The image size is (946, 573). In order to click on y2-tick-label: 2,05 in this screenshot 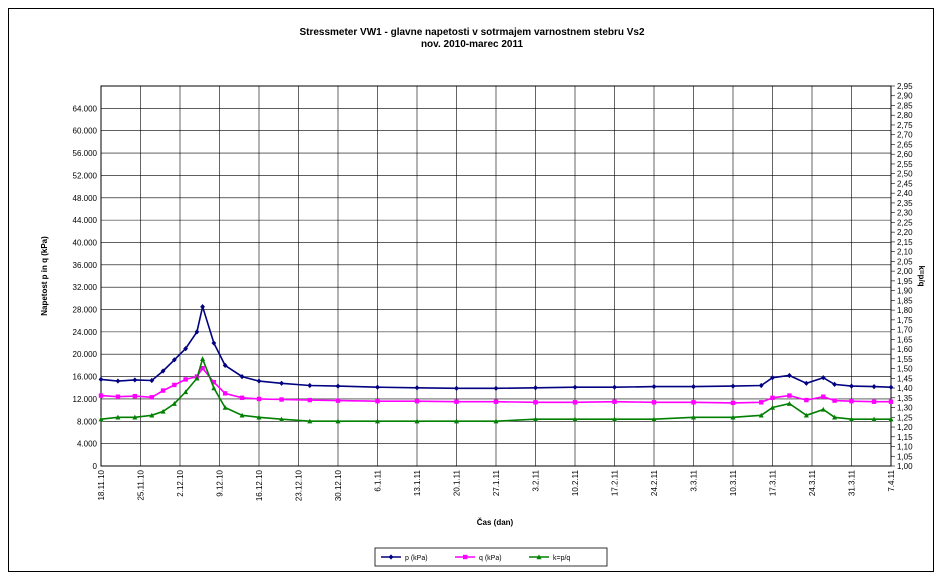, I will do `click(905, 261)`.